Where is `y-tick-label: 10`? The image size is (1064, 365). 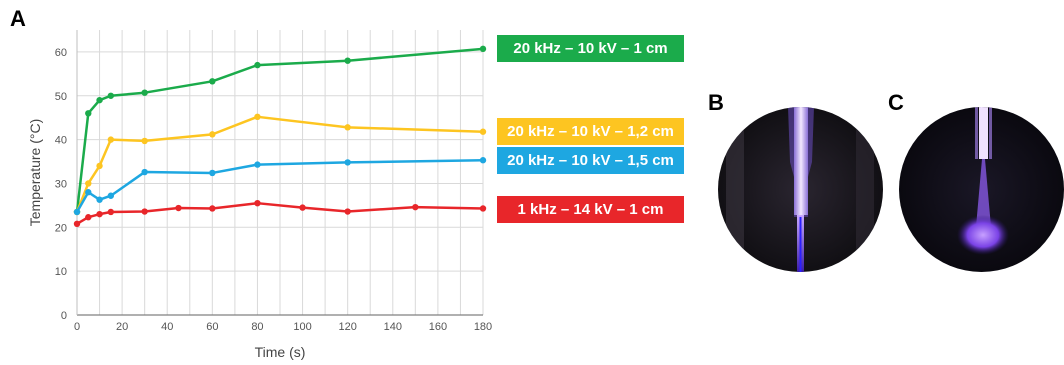
y-tick-label: 10 is located at coordinates (61, 272).